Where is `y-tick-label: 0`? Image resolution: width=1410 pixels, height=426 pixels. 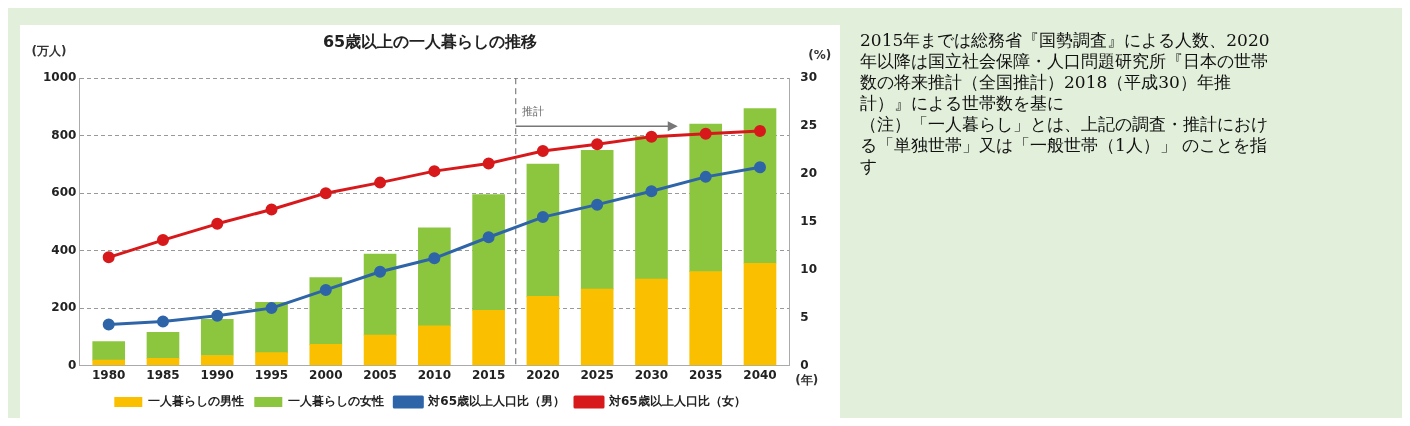 y-tick-label: 0 is located at coordinates (72, 364).